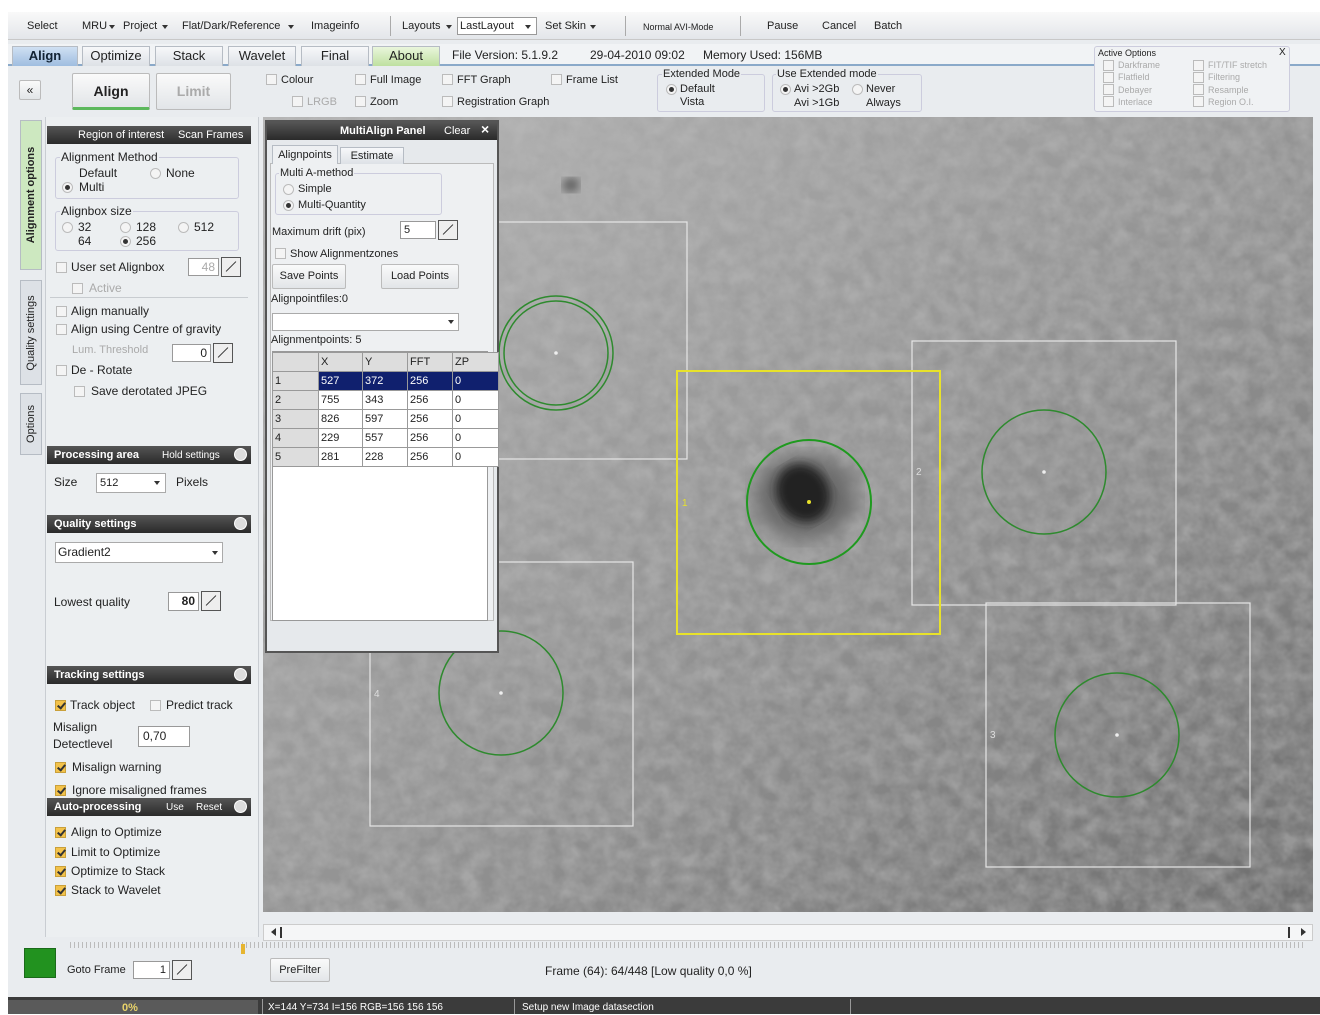 This screenshot has width=1320, height=1015. What do you see at coordinates (30, 90) in the screenshot?
I see `collapse-button: «` at bounding box center [30, 90].